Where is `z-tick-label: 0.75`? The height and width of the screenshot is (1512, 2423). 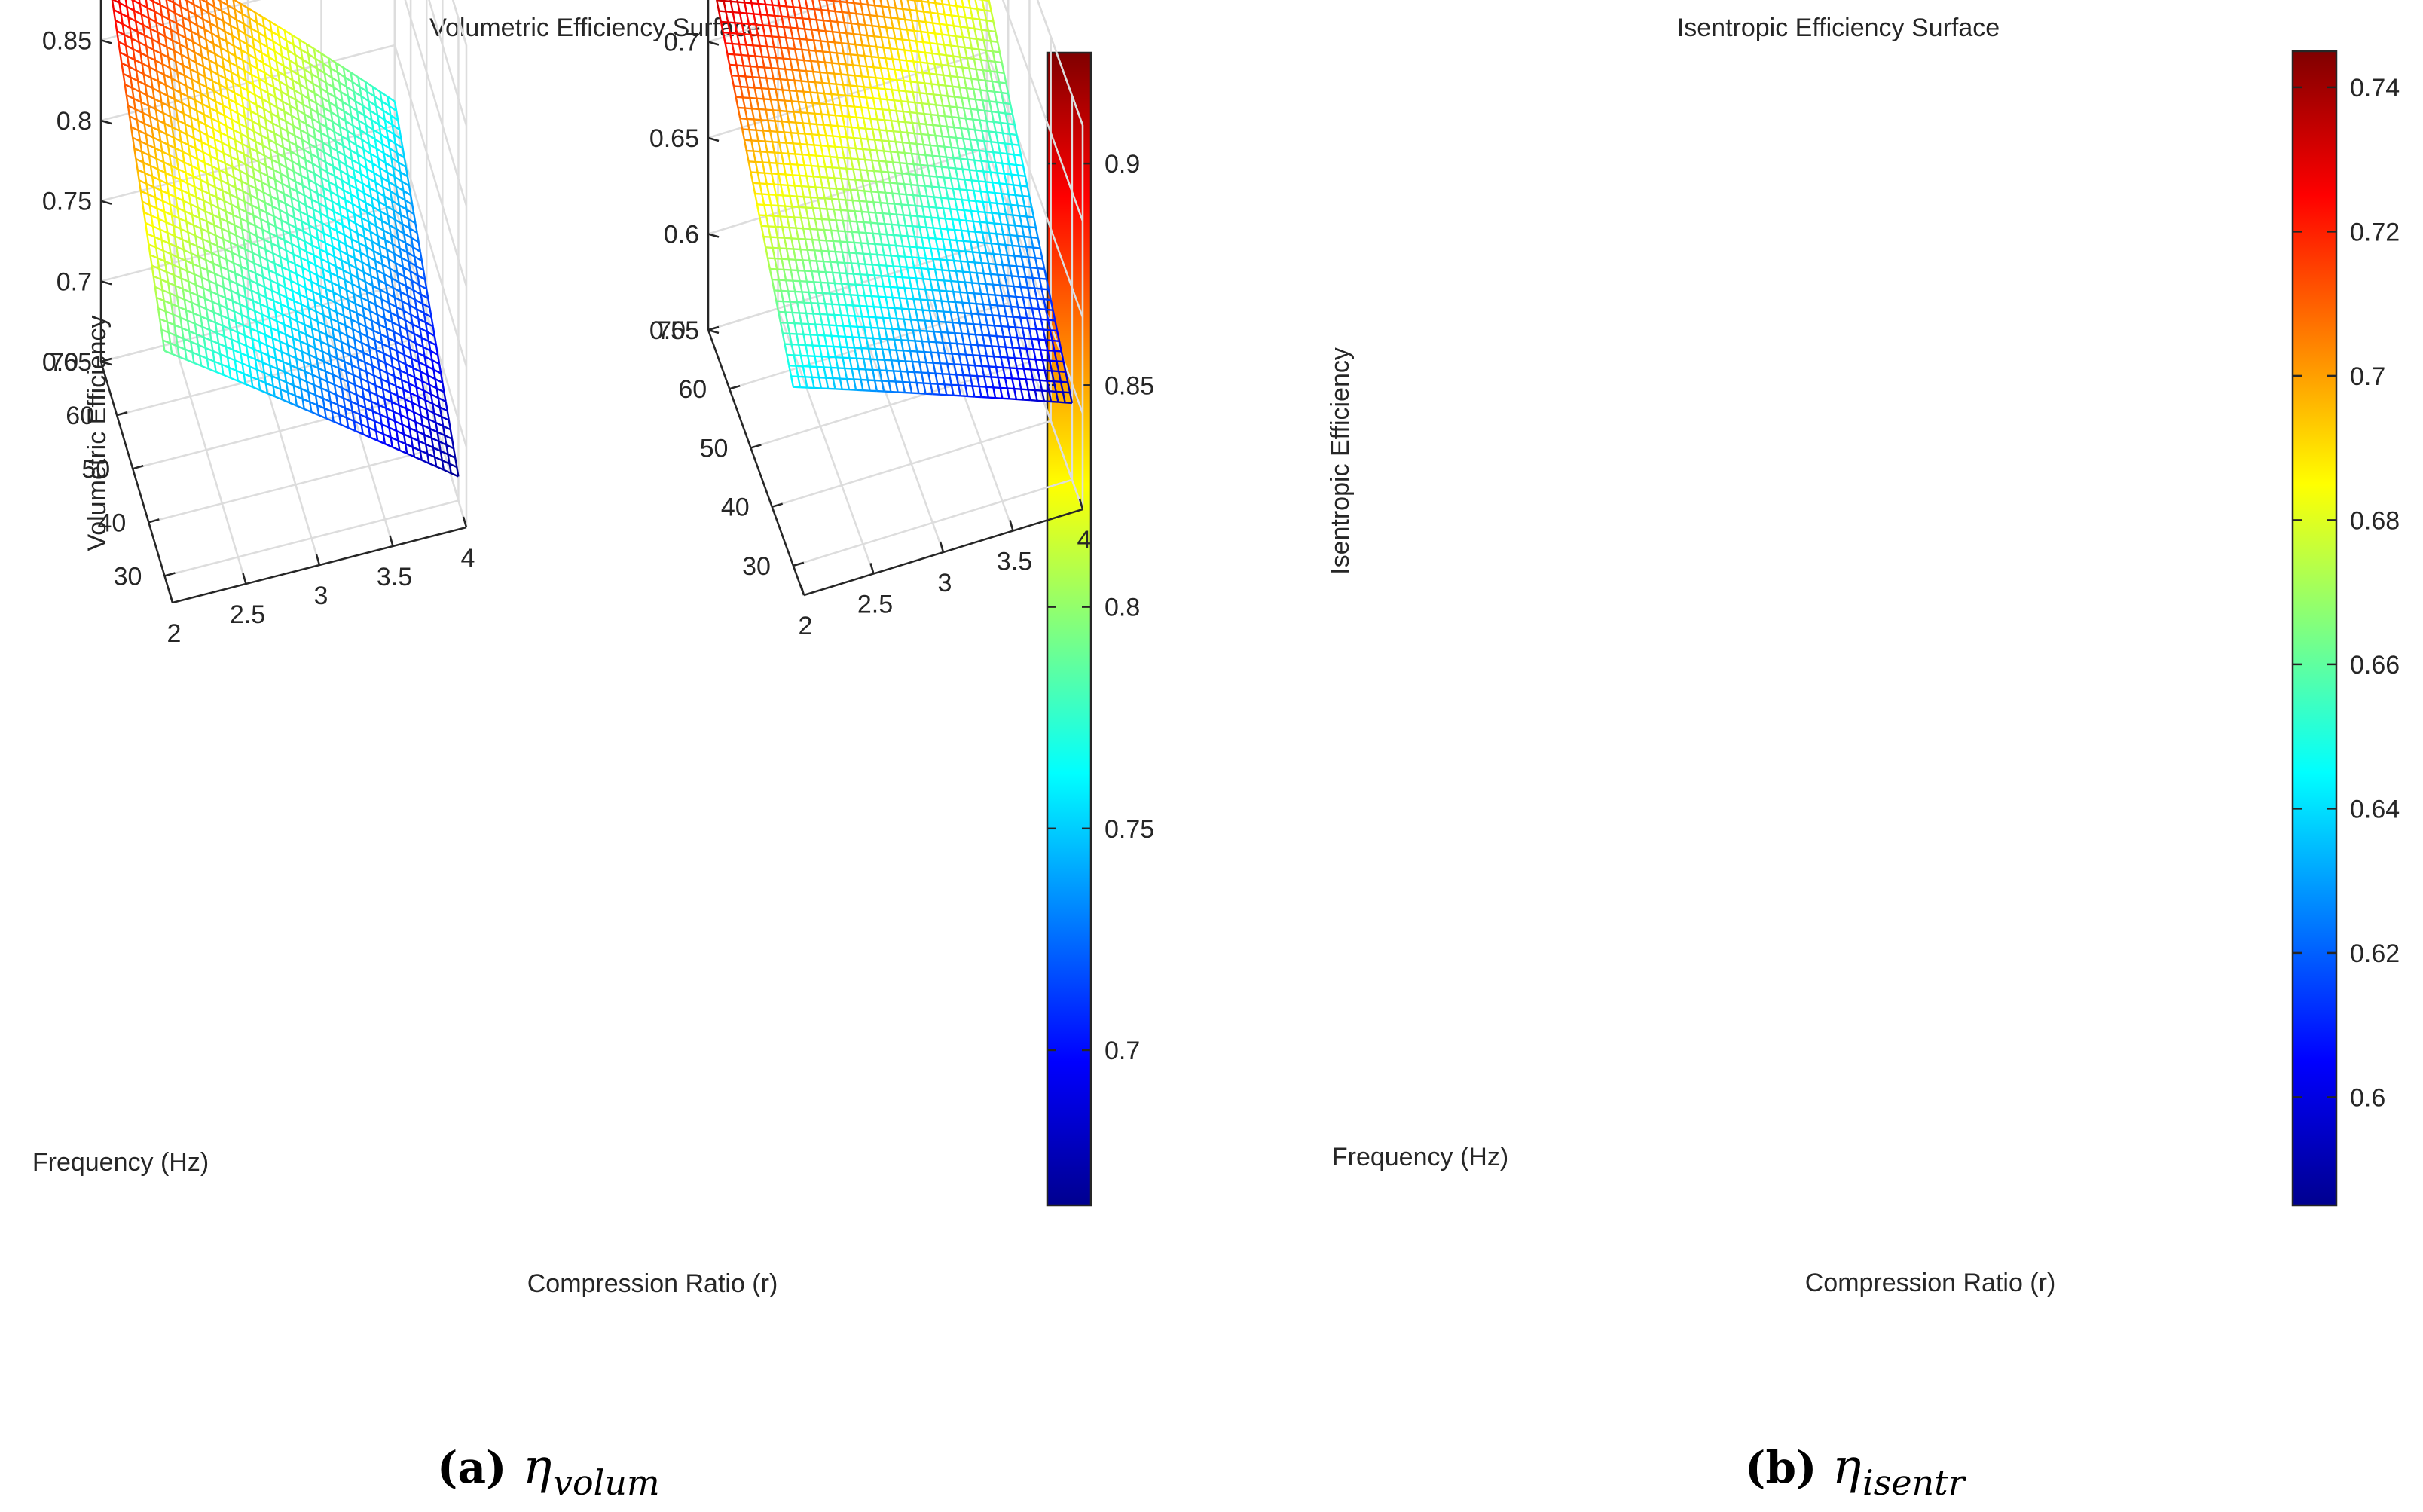 z-tick-label: 0.75 is located at coordinates (67, 202).